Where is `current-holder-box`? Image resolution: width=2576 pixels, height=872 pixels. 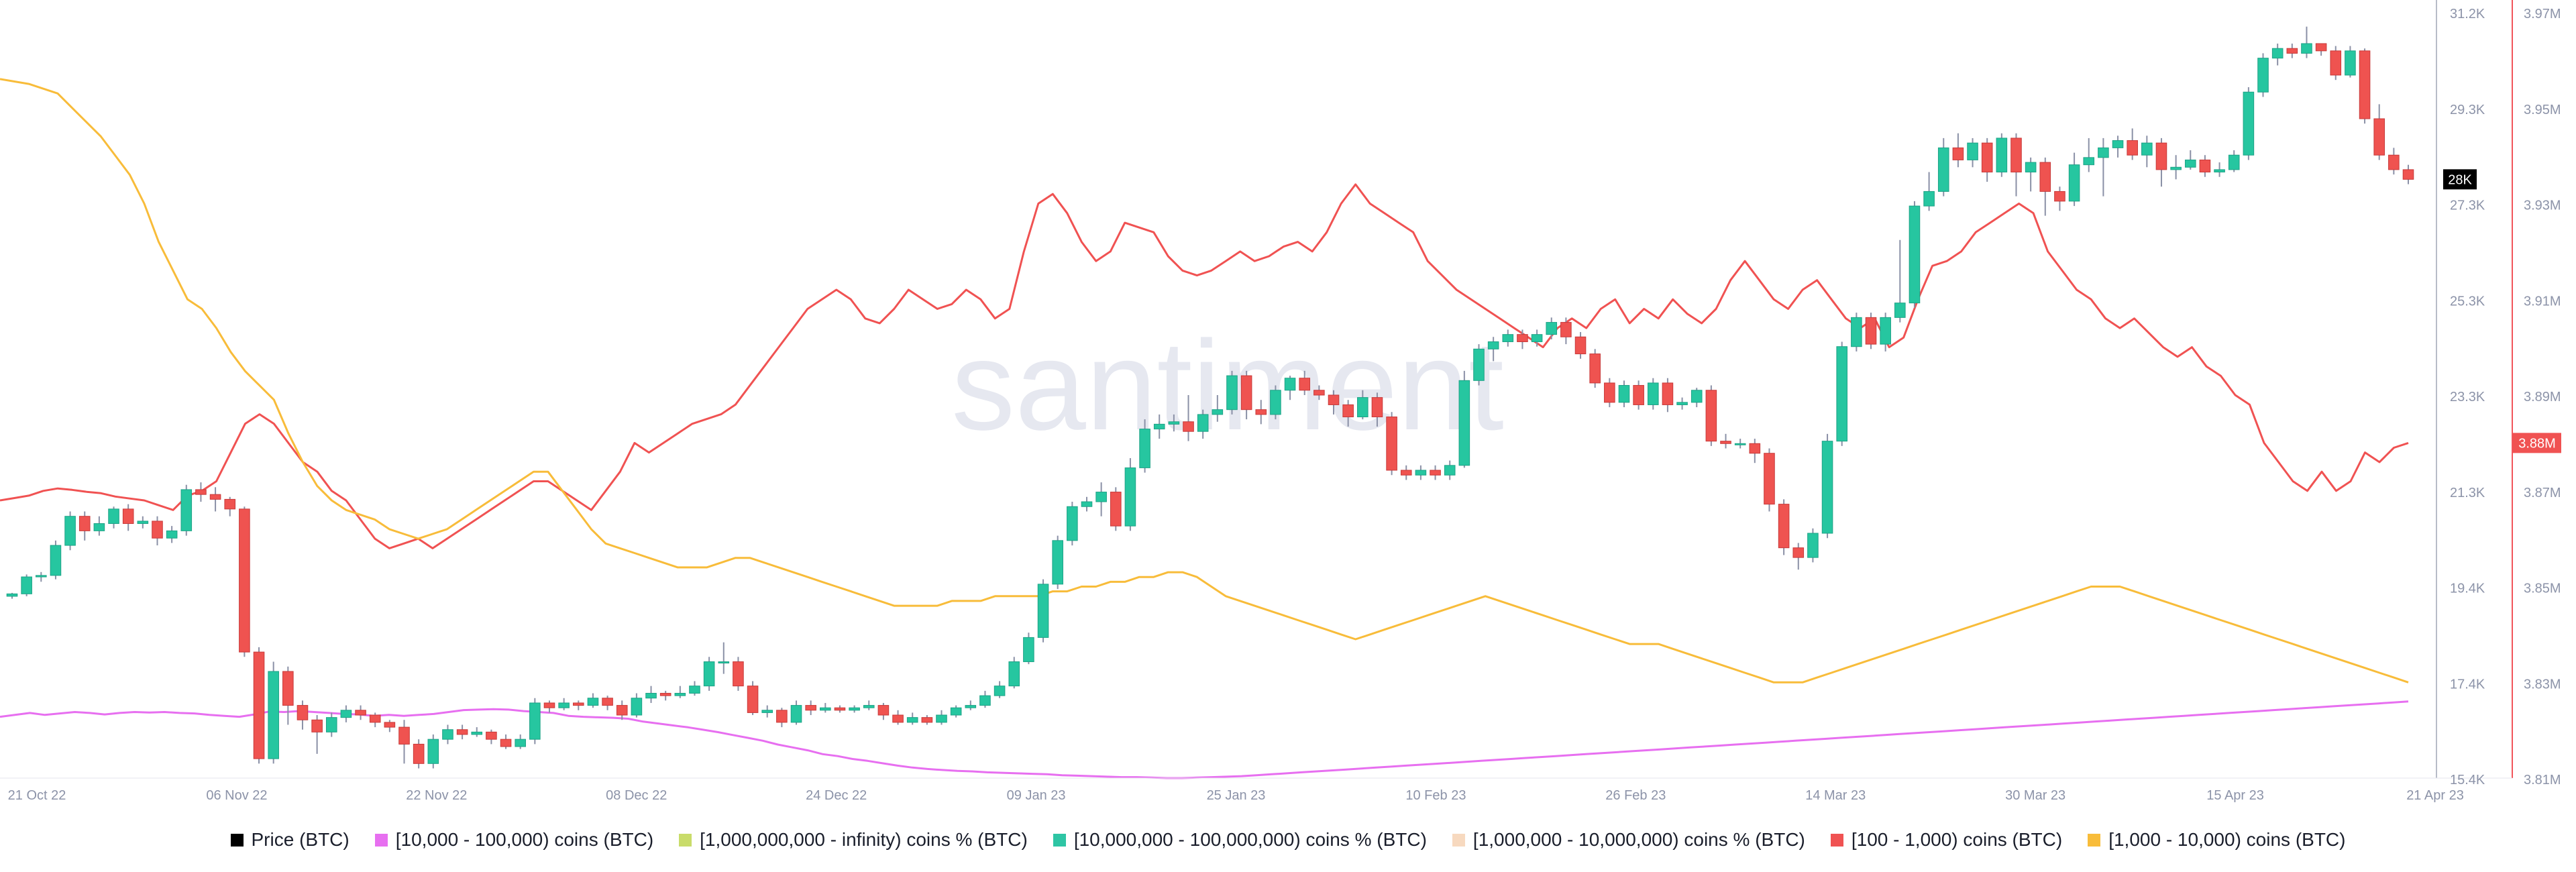 current-holder-box is located at coordinates (2537, 443).